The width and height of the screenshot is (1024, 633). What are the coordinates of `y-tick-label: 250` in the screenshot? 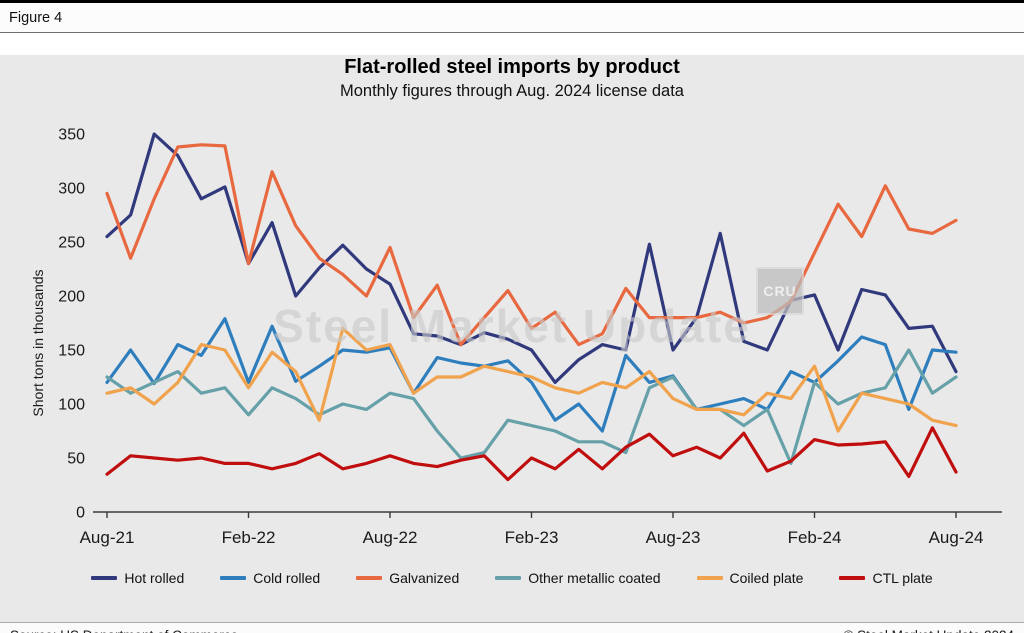 It's located at (71, 243).